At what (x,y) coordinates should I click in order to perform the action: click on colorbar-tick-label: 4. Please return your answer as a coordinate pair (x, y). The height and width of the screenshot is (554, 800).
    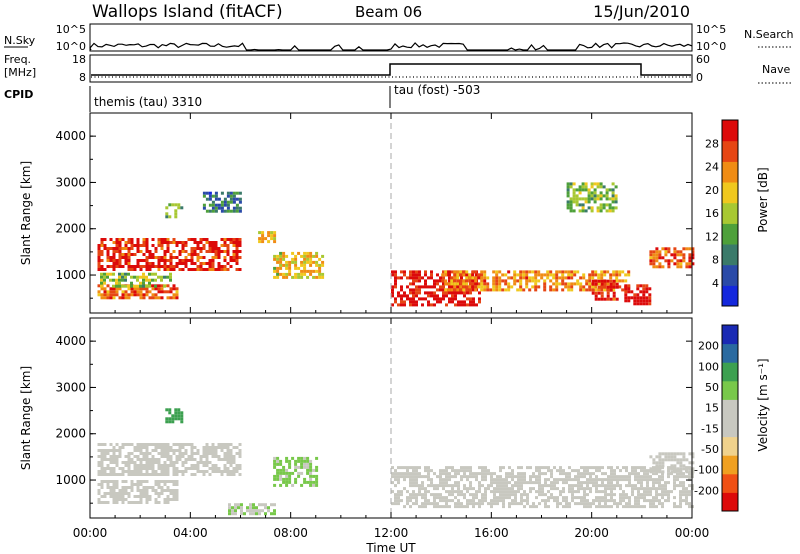
    Looking at the image, I should click on (715, 283).